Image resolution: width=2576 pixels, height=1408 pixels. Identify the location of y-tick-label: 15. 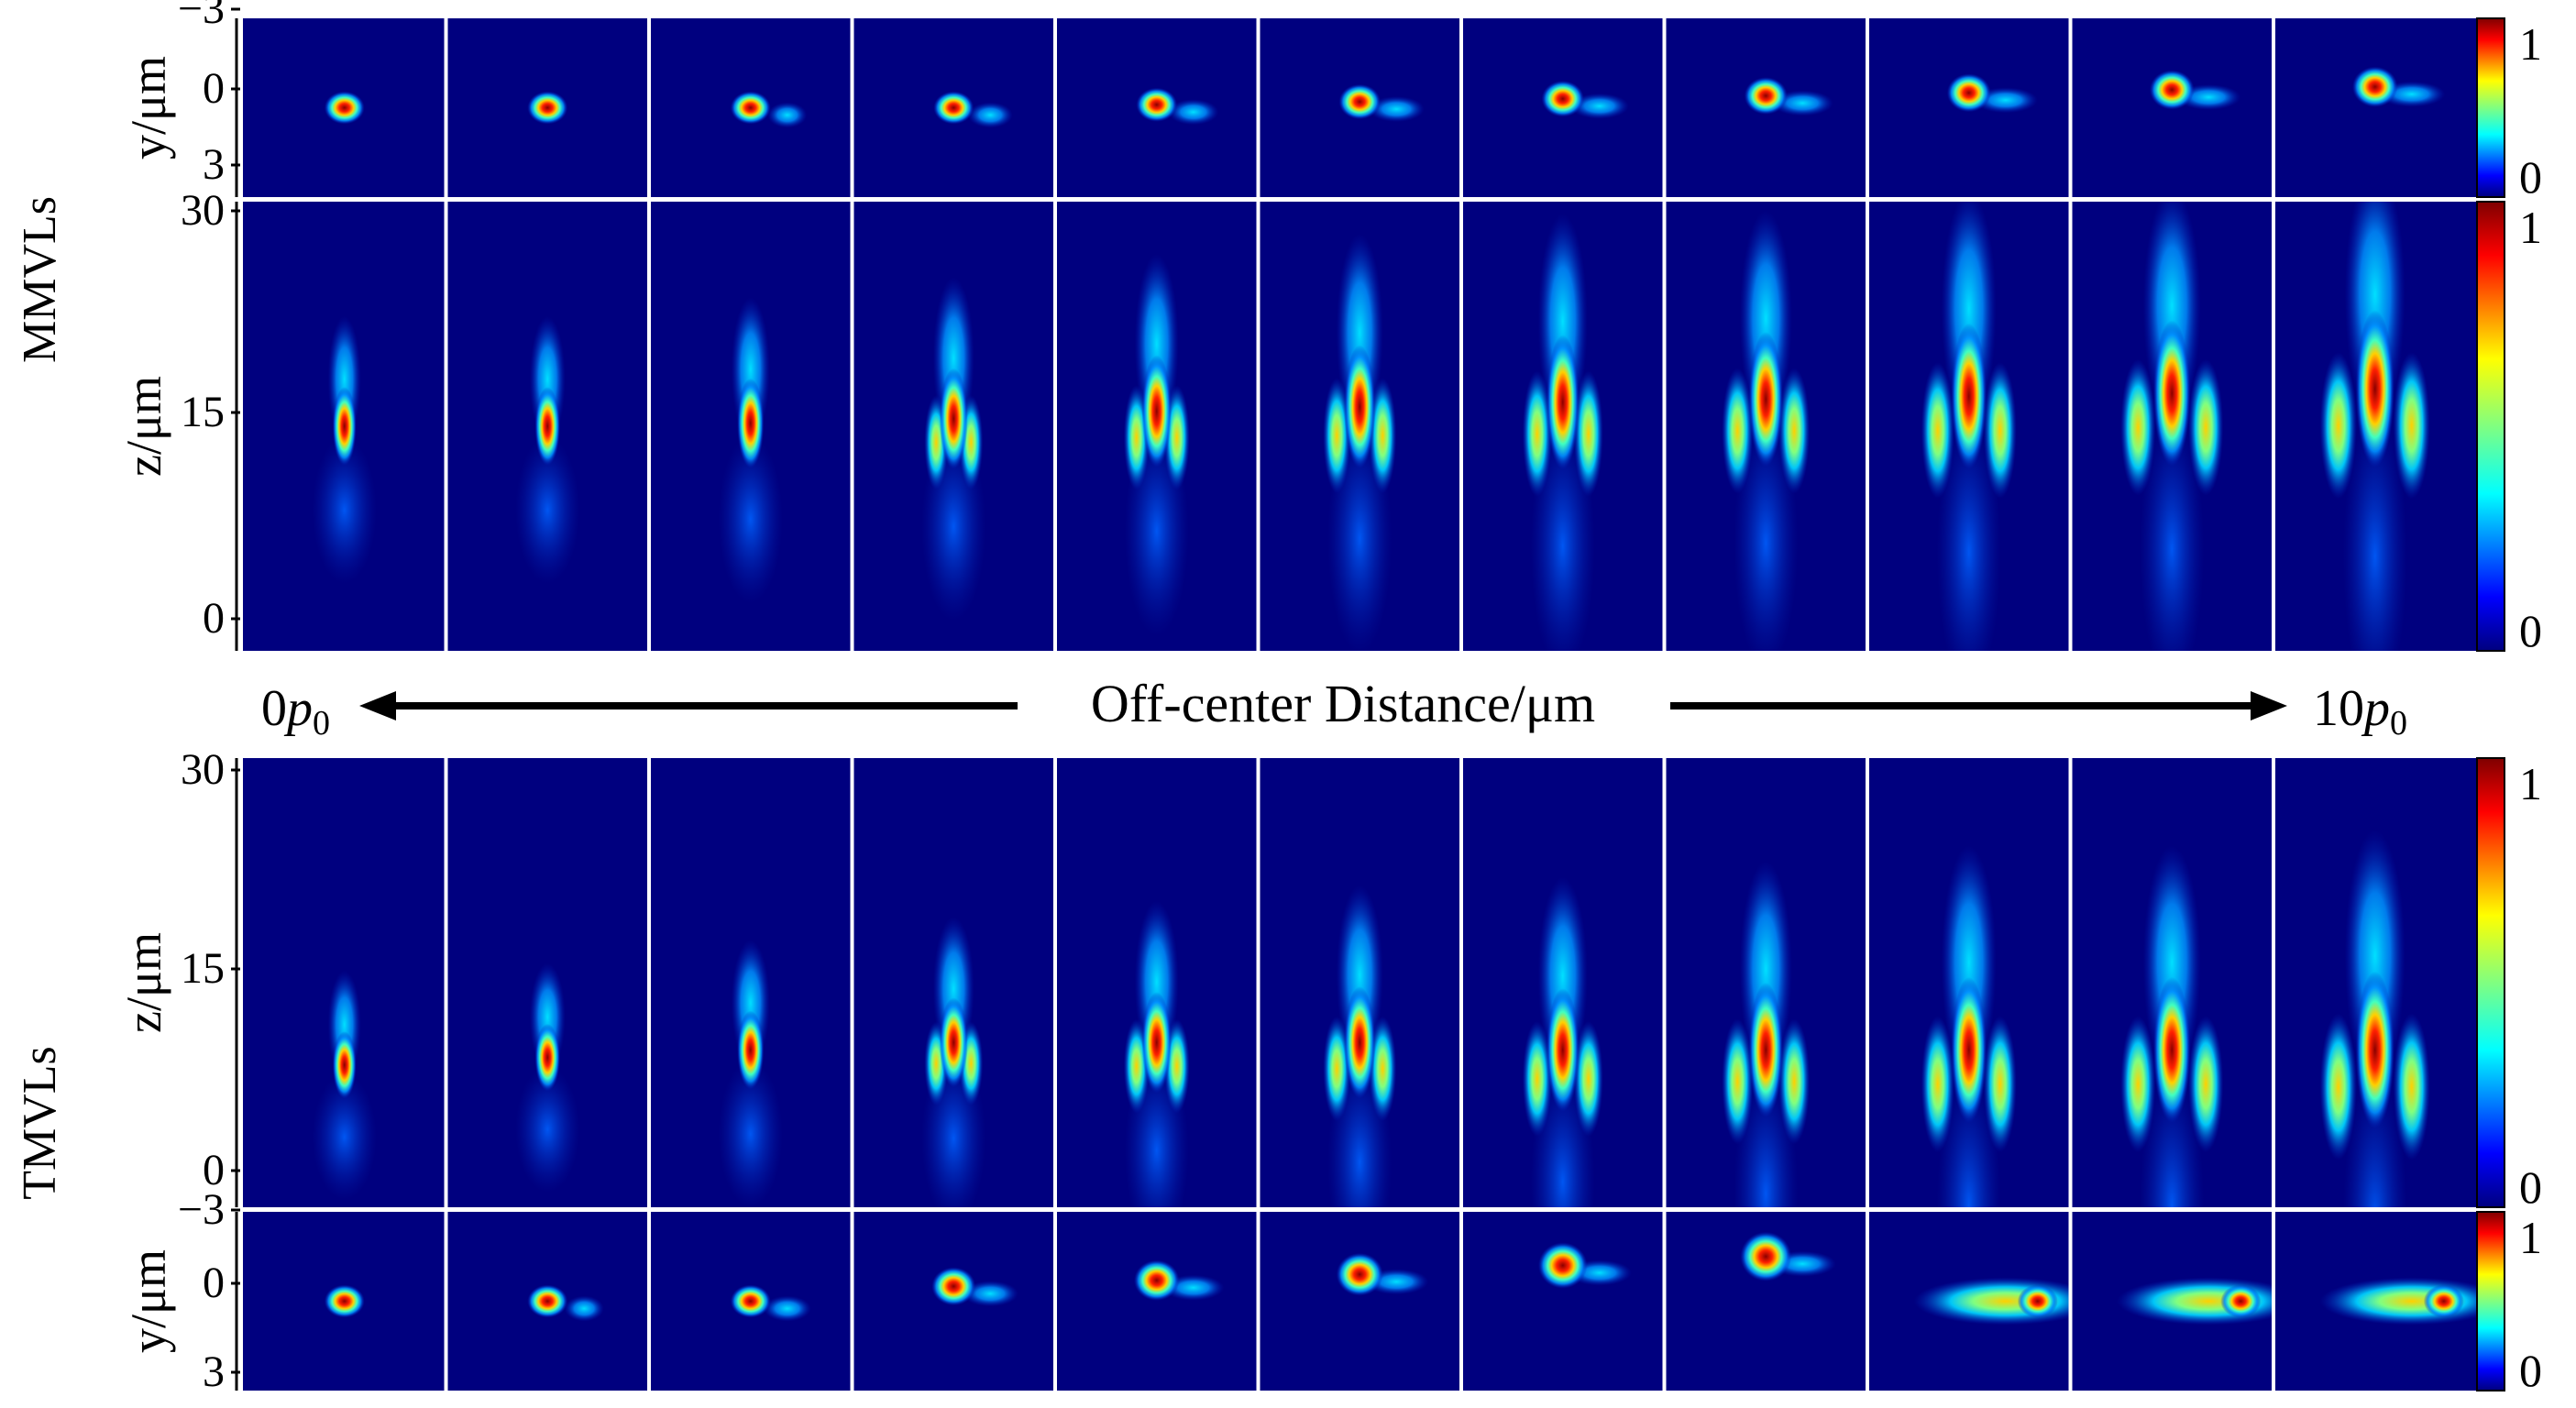
(203, 412).